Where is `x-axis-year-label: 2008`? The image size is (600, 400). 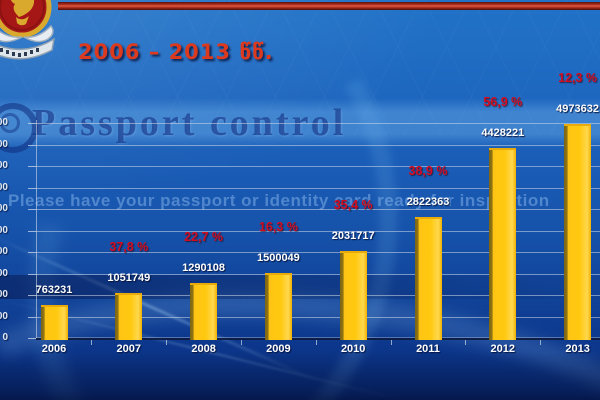
x-axis-year-label: 2008 is located at coordinates (203, 349).